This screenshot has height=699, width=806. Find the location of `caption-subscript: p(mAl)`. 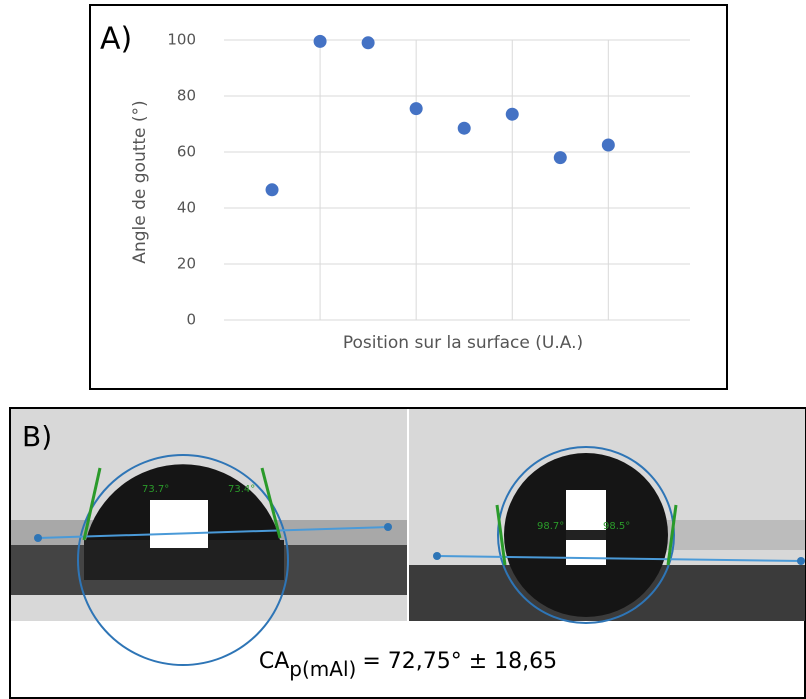

caption-subscript: p(mAl) is located at coordinates (322, 669).